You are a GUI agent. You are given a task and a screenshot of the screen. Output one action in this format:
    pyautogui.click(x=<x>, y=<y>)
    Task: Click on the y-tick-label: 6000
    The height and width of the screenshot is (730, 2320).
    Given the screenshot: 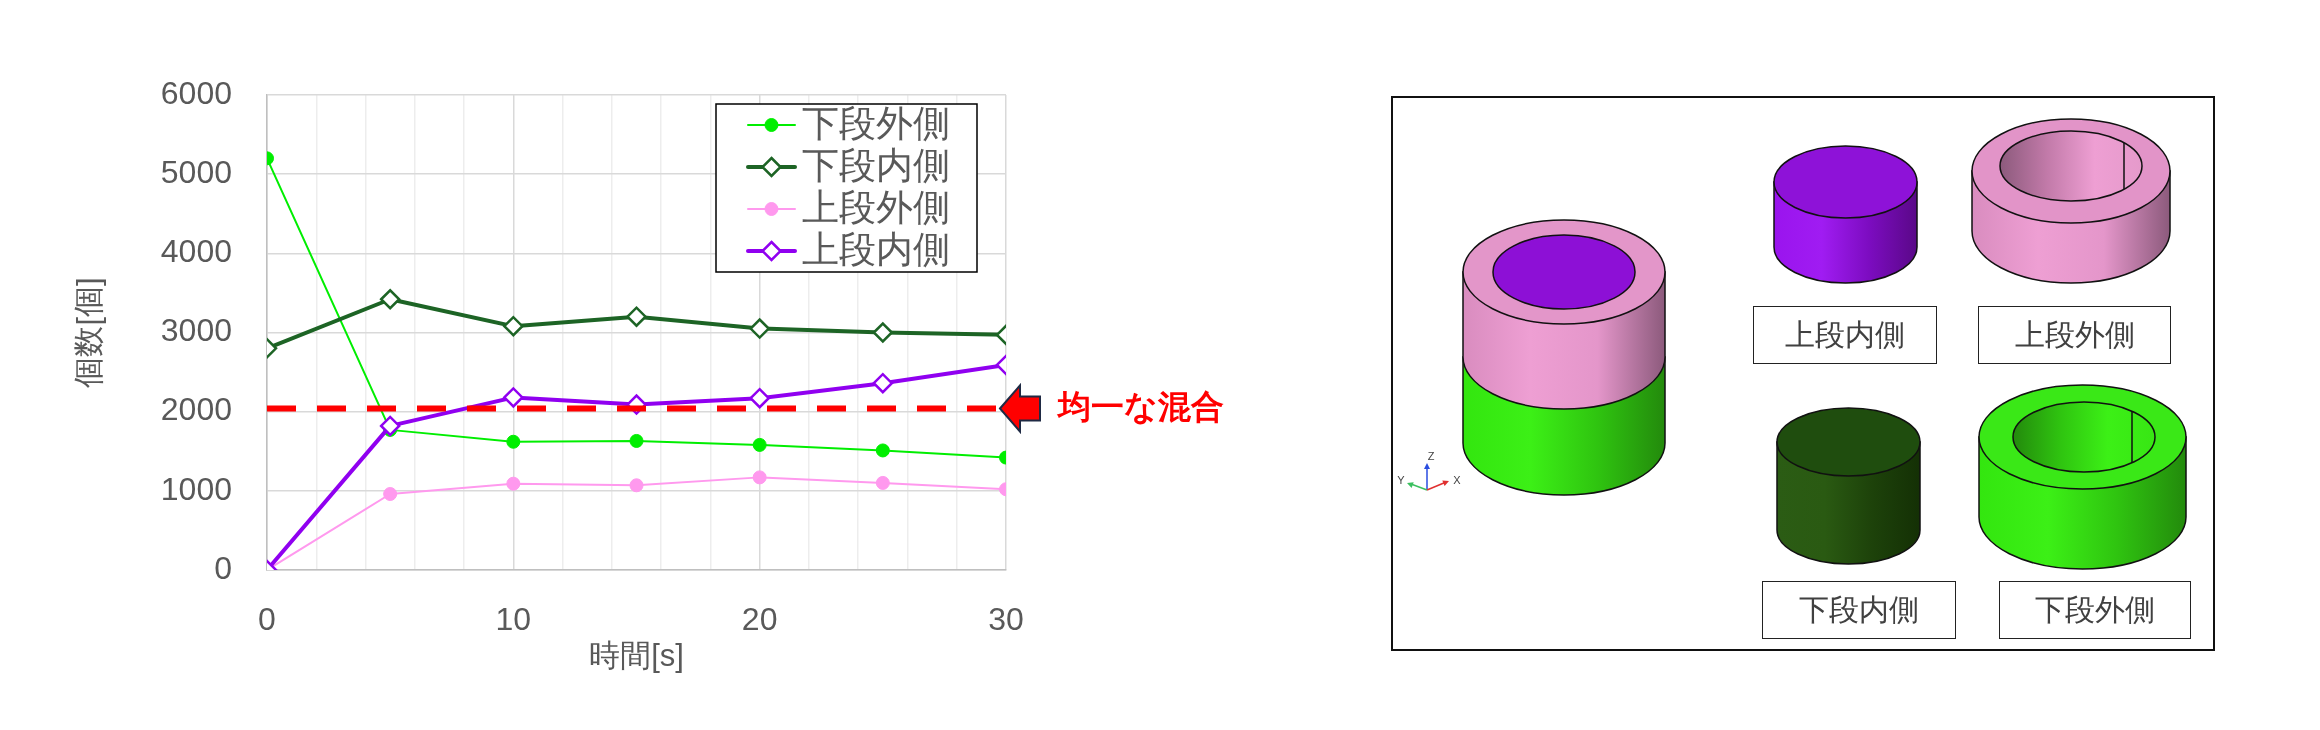 What is the action you would take?
    pyautogui.click(x=196, y=92)
    